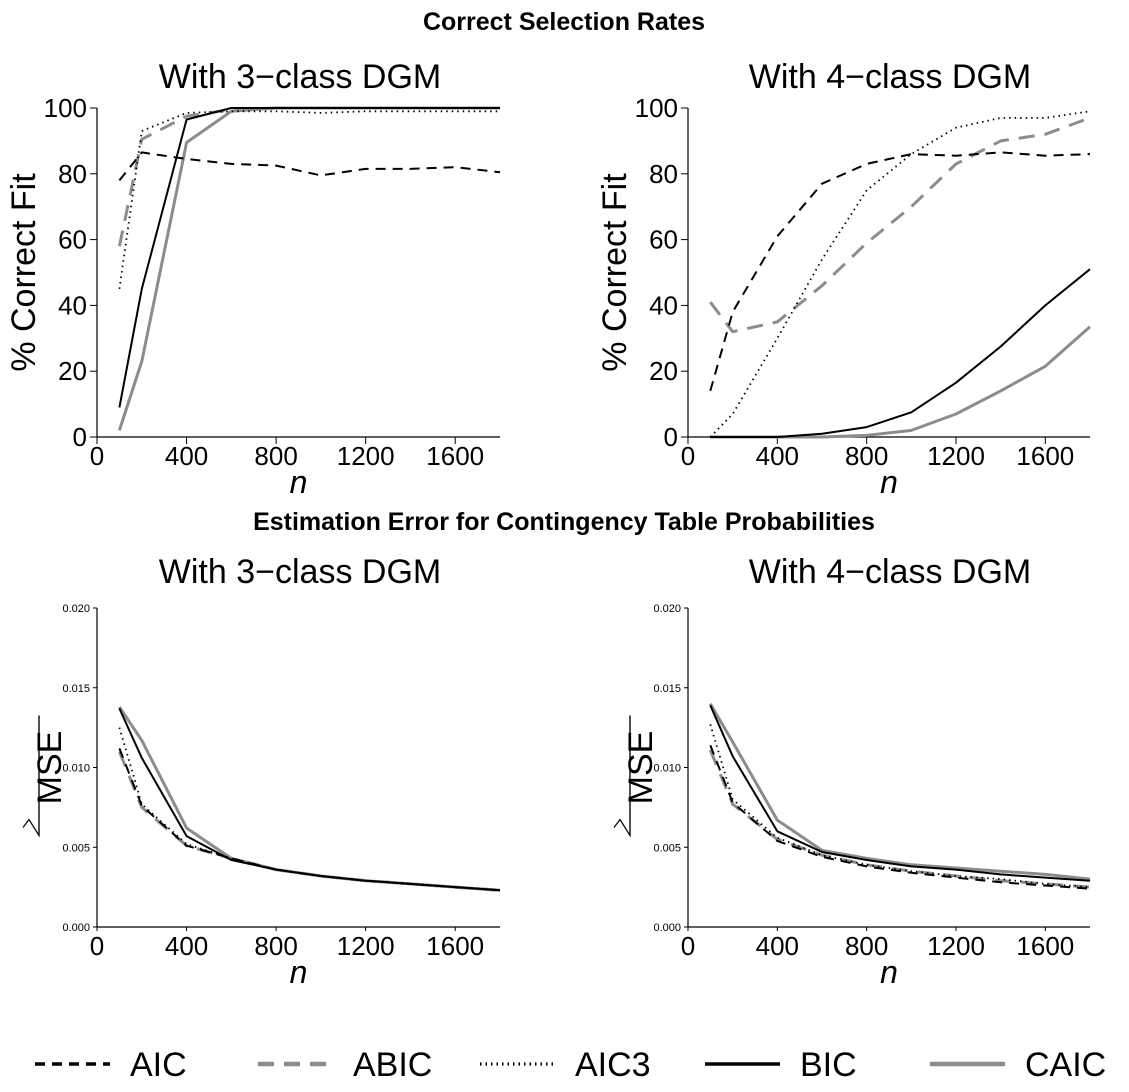 The height and width of the screenshot is (1092, 1129). What do you see at coordinates (158, 1065) in the screenshot?
I see `legend-label-aic: AIC` at bounding box center [158, 1065].